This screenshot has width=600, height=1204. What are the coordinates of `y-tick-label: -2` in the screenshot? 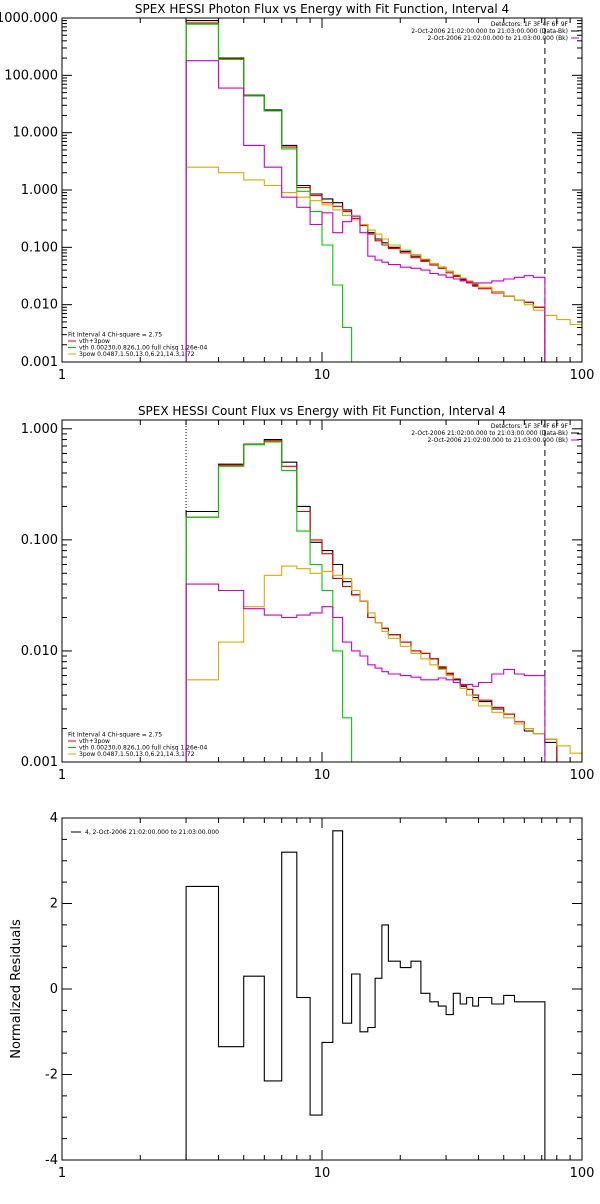 It's located at (51, 1075).